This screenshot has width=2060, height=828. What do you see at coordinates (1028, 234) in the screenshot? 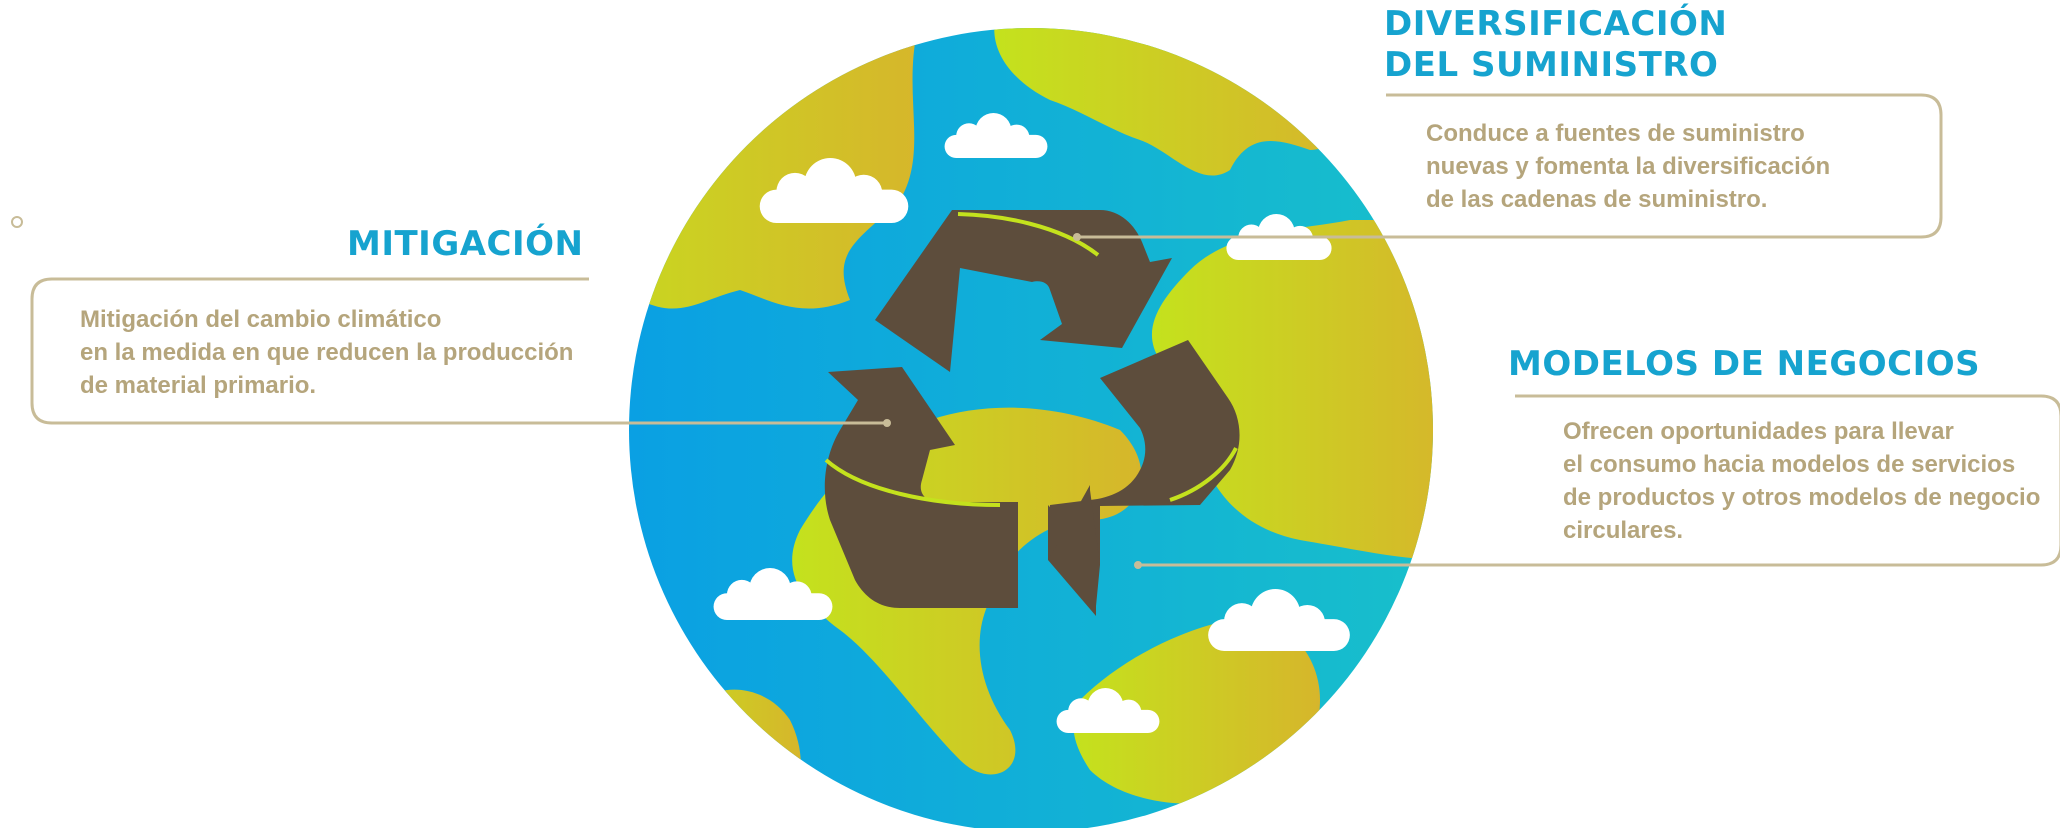
I see `arrow-highlight-top` at bounding box center [1028, 234].